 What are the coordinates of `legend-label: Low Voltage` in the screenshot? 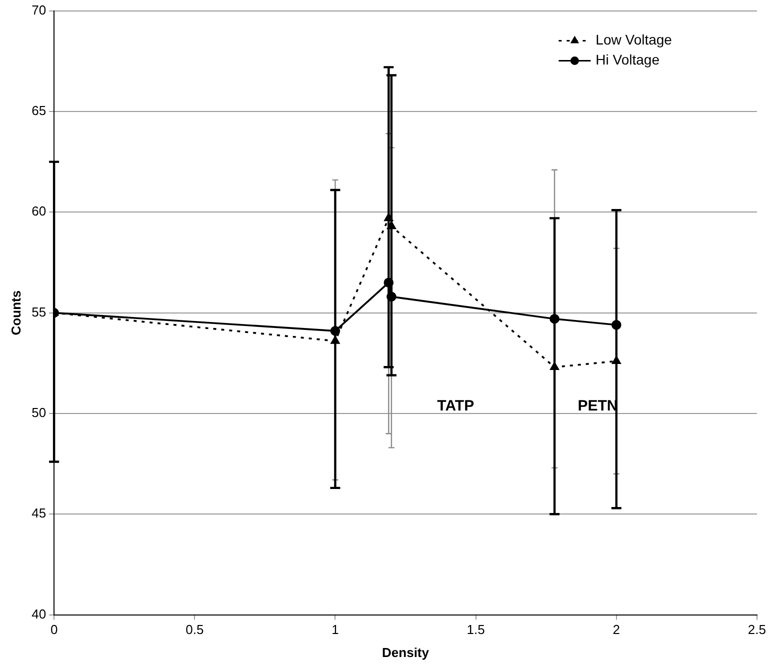 It's located at (634, 40).